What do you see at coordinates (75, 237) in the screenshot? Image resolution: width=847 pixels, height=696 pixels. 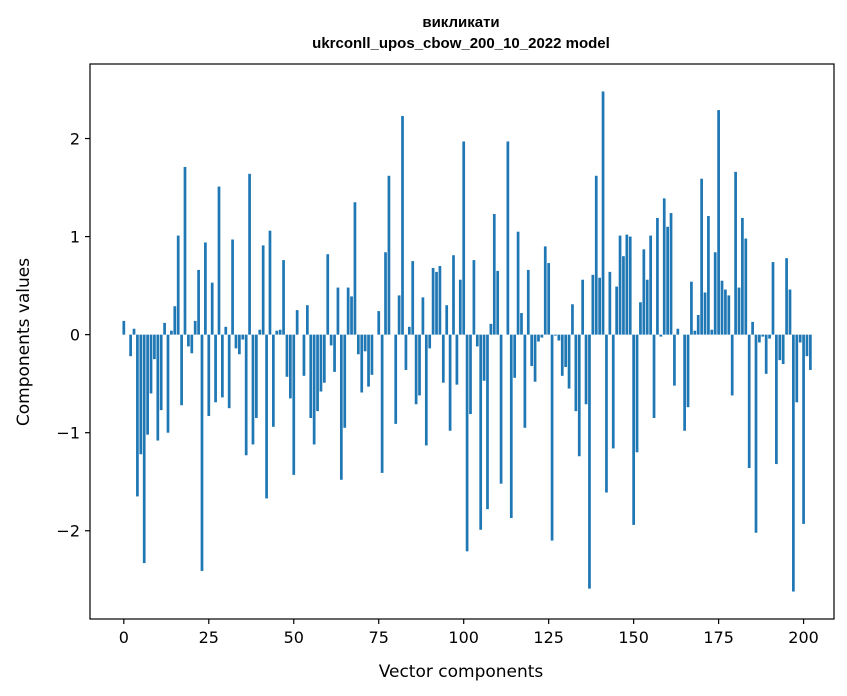 I see `y-tick-label: 1` at bounding box center [75, 237].